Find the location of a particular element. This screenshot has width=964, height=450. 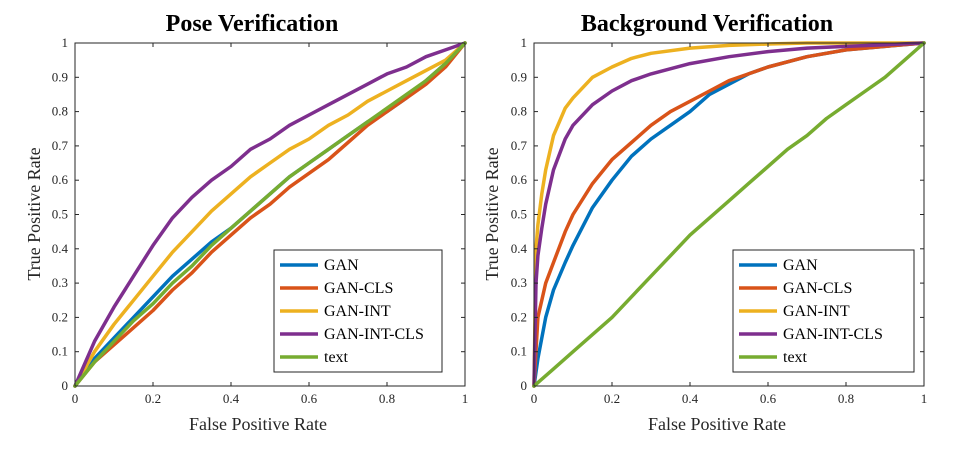

chart-title: Background Verification is located at coordinates (707, 24).